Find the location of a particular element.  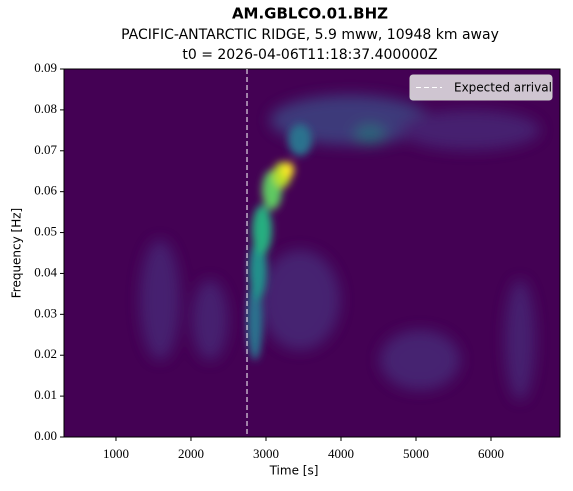

y-tick-label: 0.08 is located at coordinates (45, 108).